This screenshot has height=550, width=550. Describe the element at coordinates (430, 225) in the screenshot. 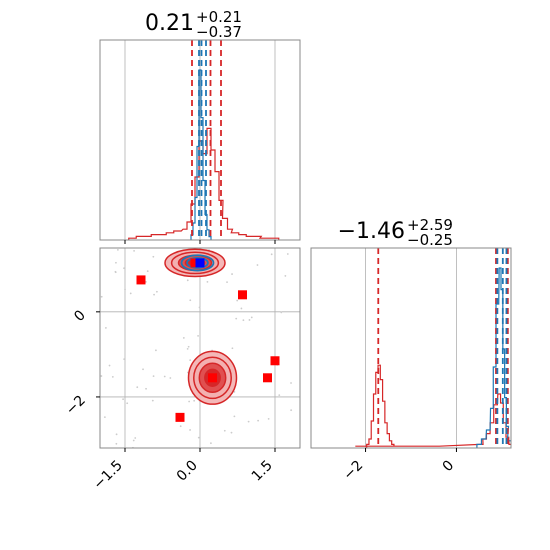

I see `param2-title-plus: +2.59` at that location.